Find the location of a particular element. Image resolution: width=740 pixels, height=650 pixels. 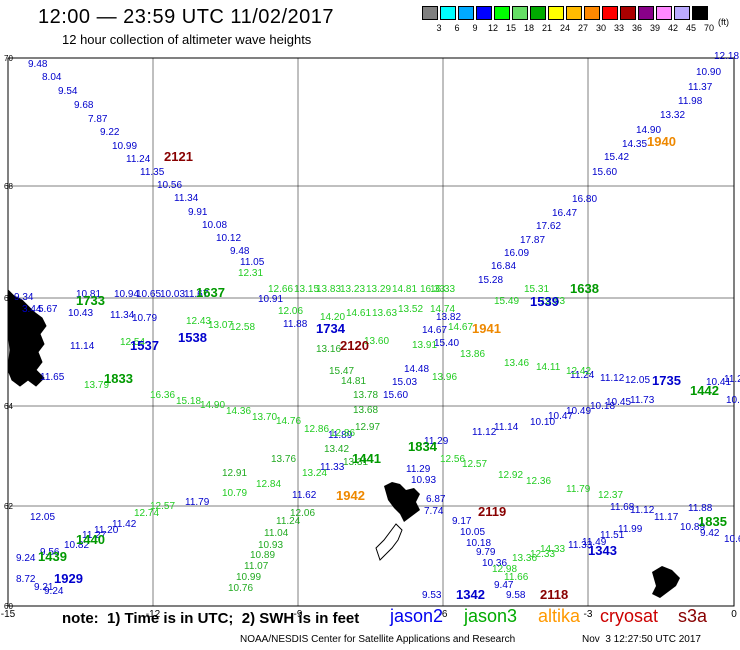

wave-height-value: 9.58 is located at coordinates (516, 595).